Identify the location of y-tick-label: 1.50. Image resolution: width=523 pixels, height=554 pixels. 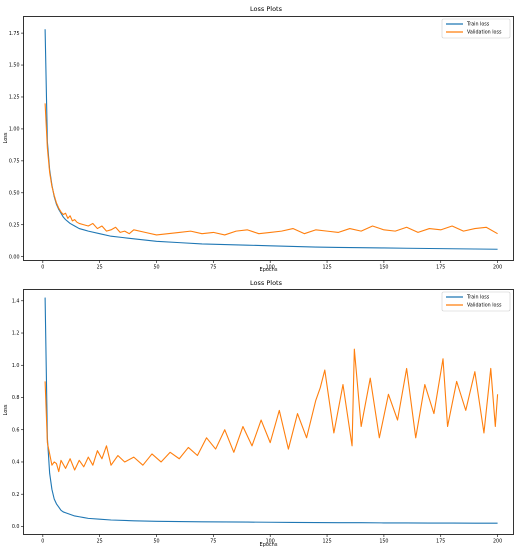
(14, 66).